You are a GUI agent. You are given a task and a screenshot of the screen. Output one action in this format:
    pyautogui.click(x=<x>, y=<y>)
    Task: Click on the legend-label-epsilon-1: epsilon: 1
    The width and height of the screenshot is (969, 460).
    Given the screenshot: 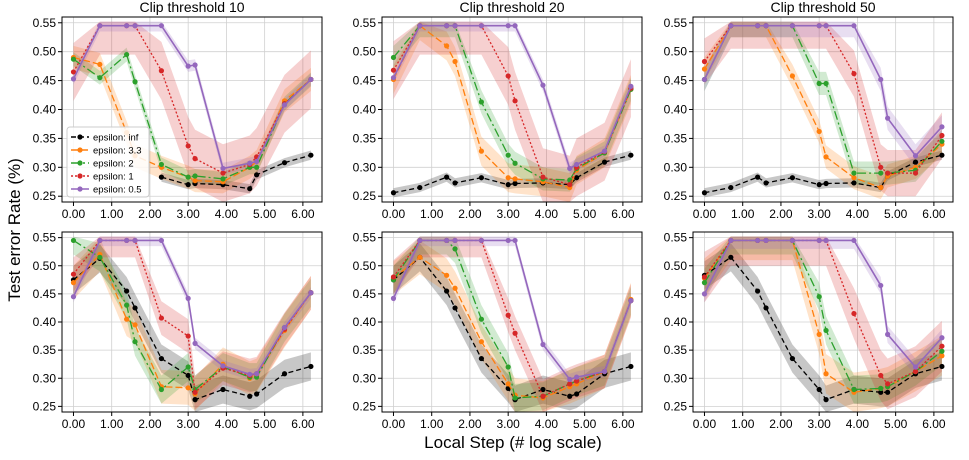 What is the action you would take?
    pyautogui.click(x=113, y=177)
    